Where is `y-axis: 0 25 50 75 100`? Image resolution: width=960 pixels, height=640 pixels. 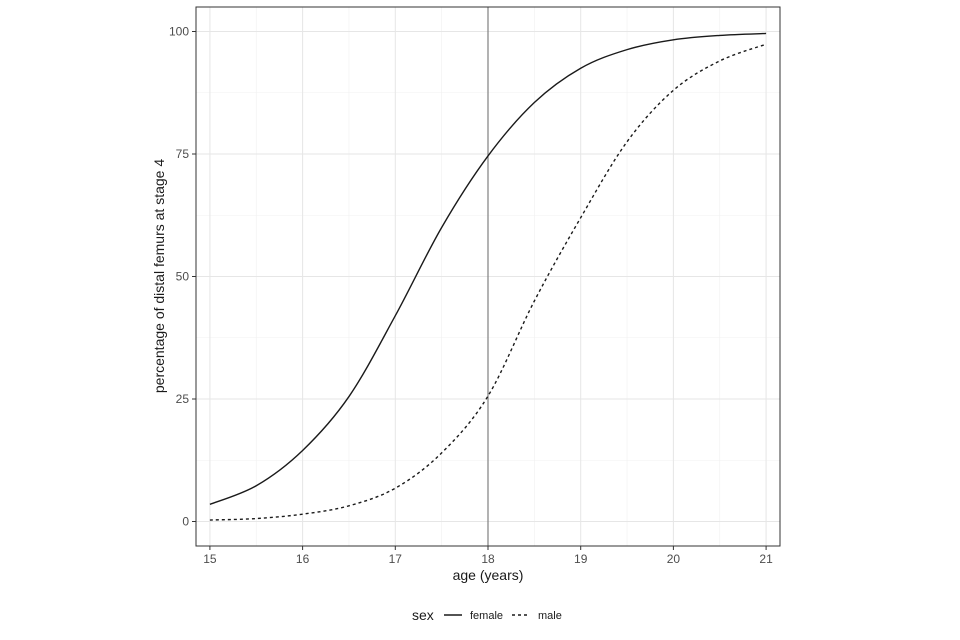 y-axis: 0 25 50 75 100 is located at coordinates (182, 277).